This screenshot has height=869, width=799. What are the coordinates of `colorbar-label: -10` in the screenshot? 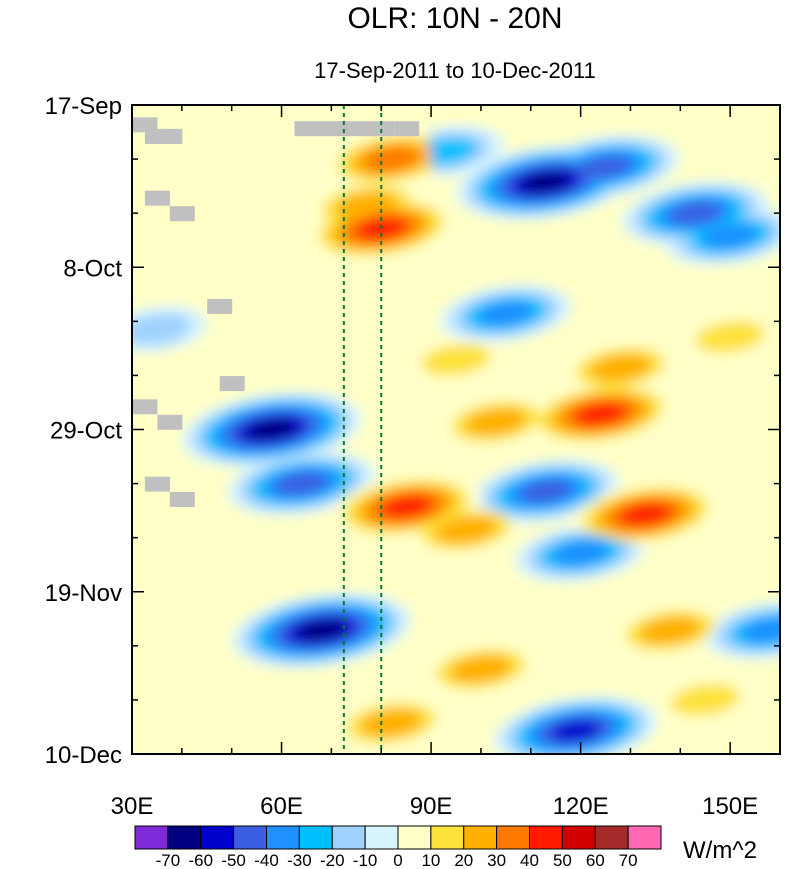 It's located at (365, 860).